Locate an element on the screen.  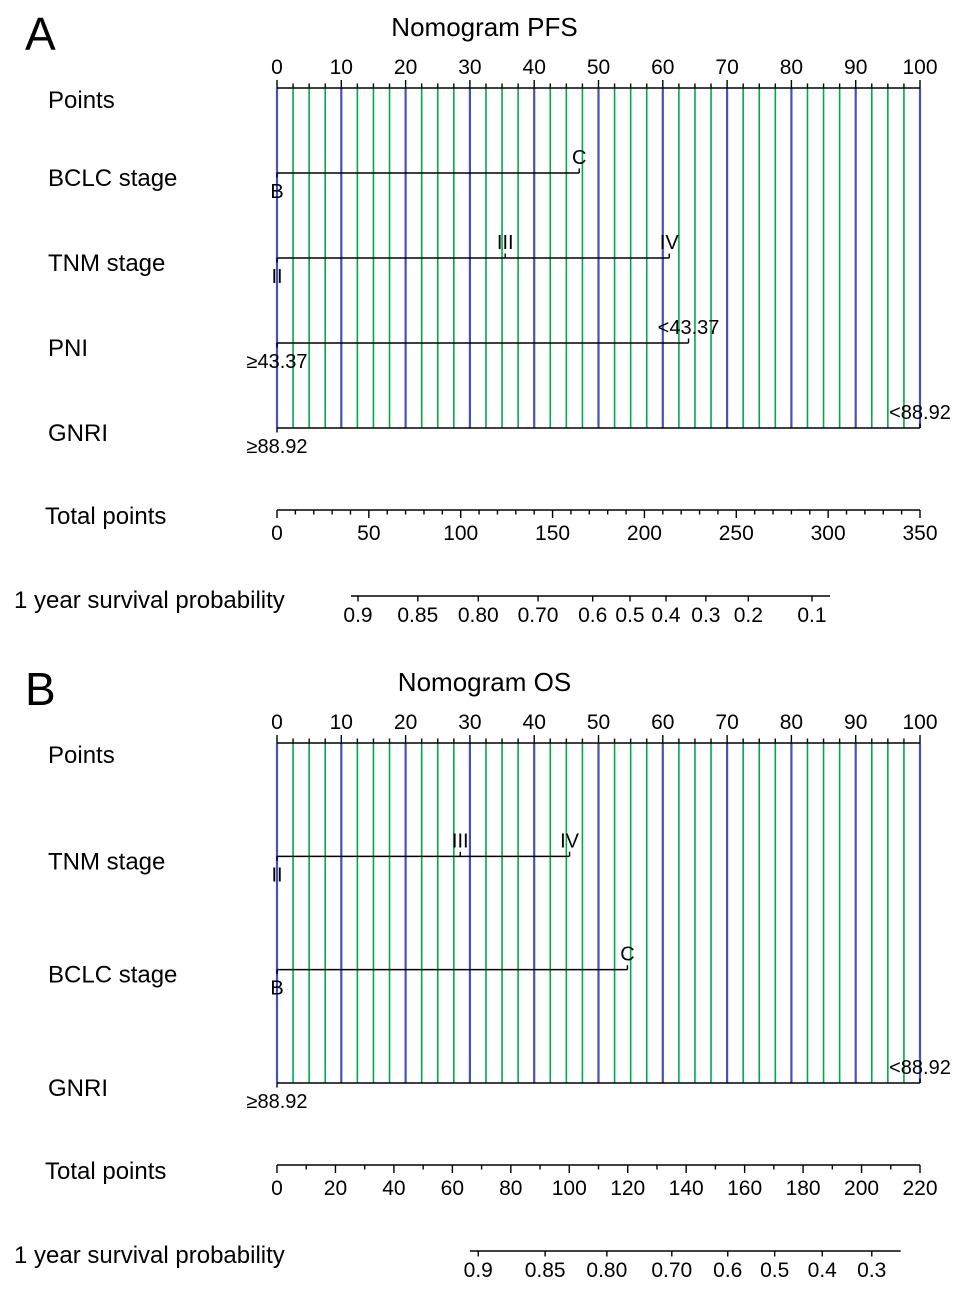
option-label: III is located at coordinates (505, 243).